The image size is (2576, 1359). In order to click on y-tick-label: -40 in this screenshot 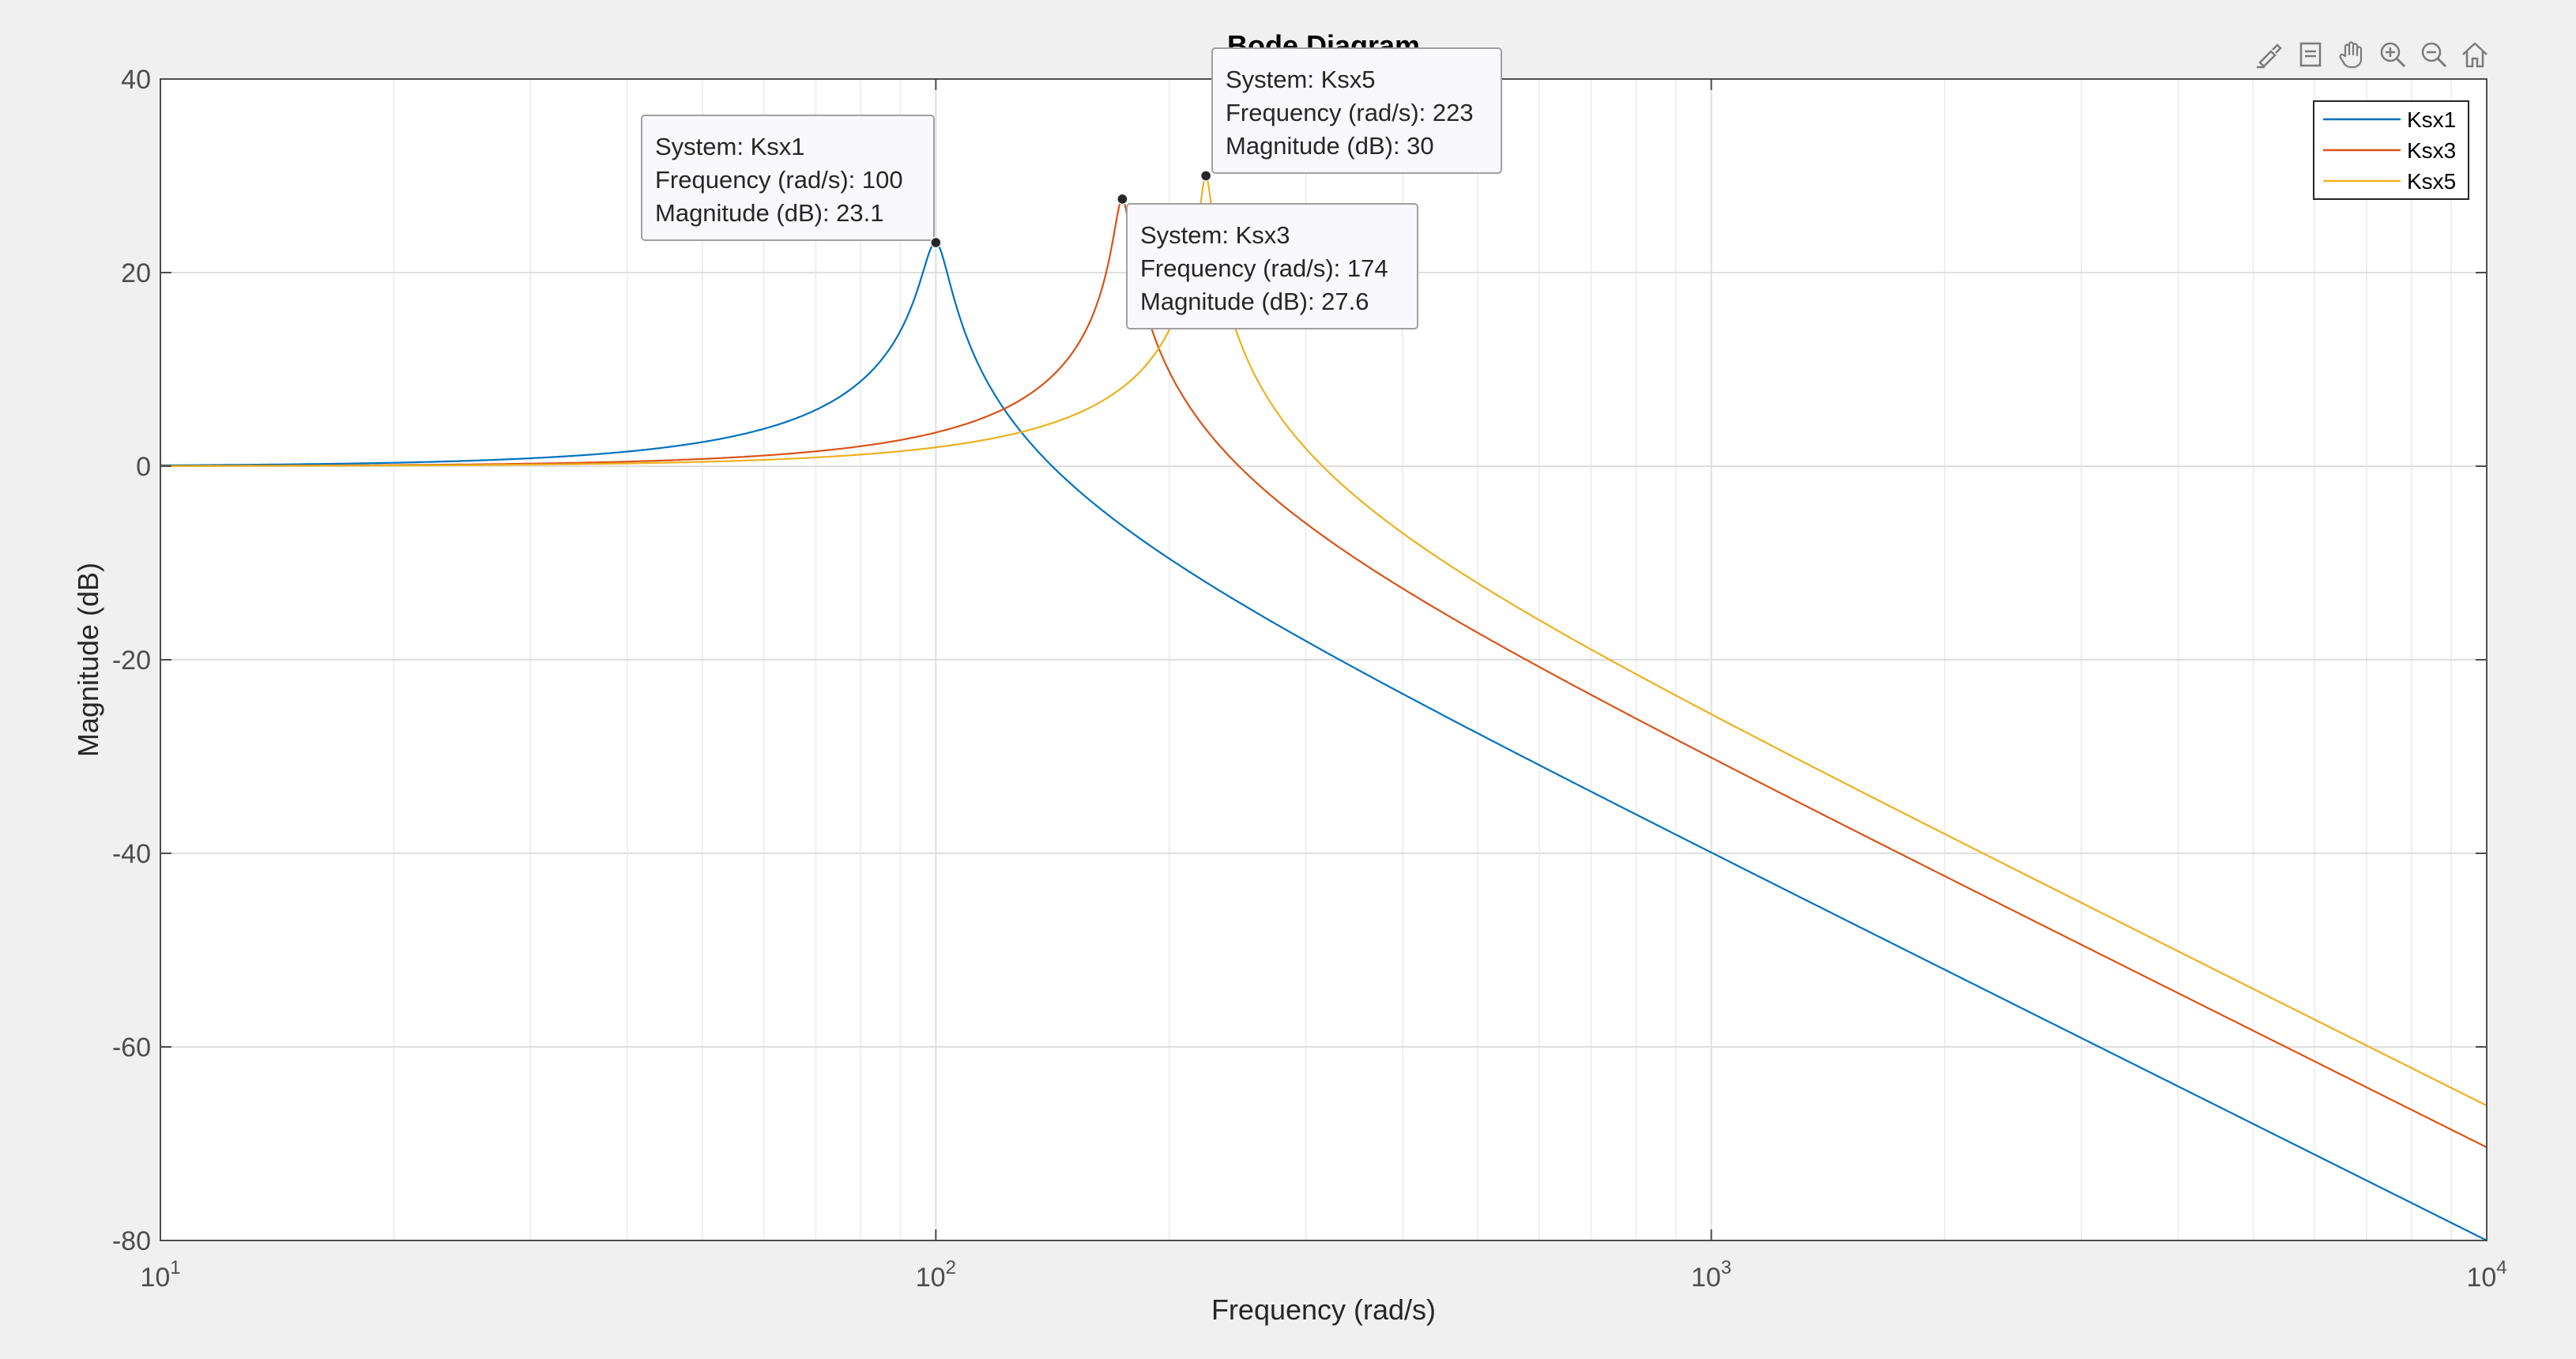, I will do `click(131, 854)`.